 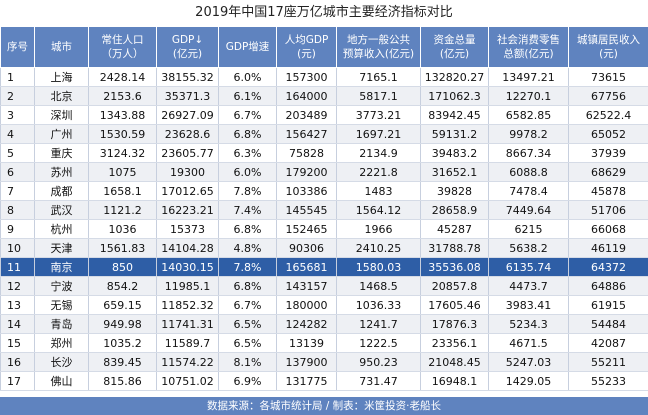 I want to click on header-label-line: 城市, so click(x=61, y=47).